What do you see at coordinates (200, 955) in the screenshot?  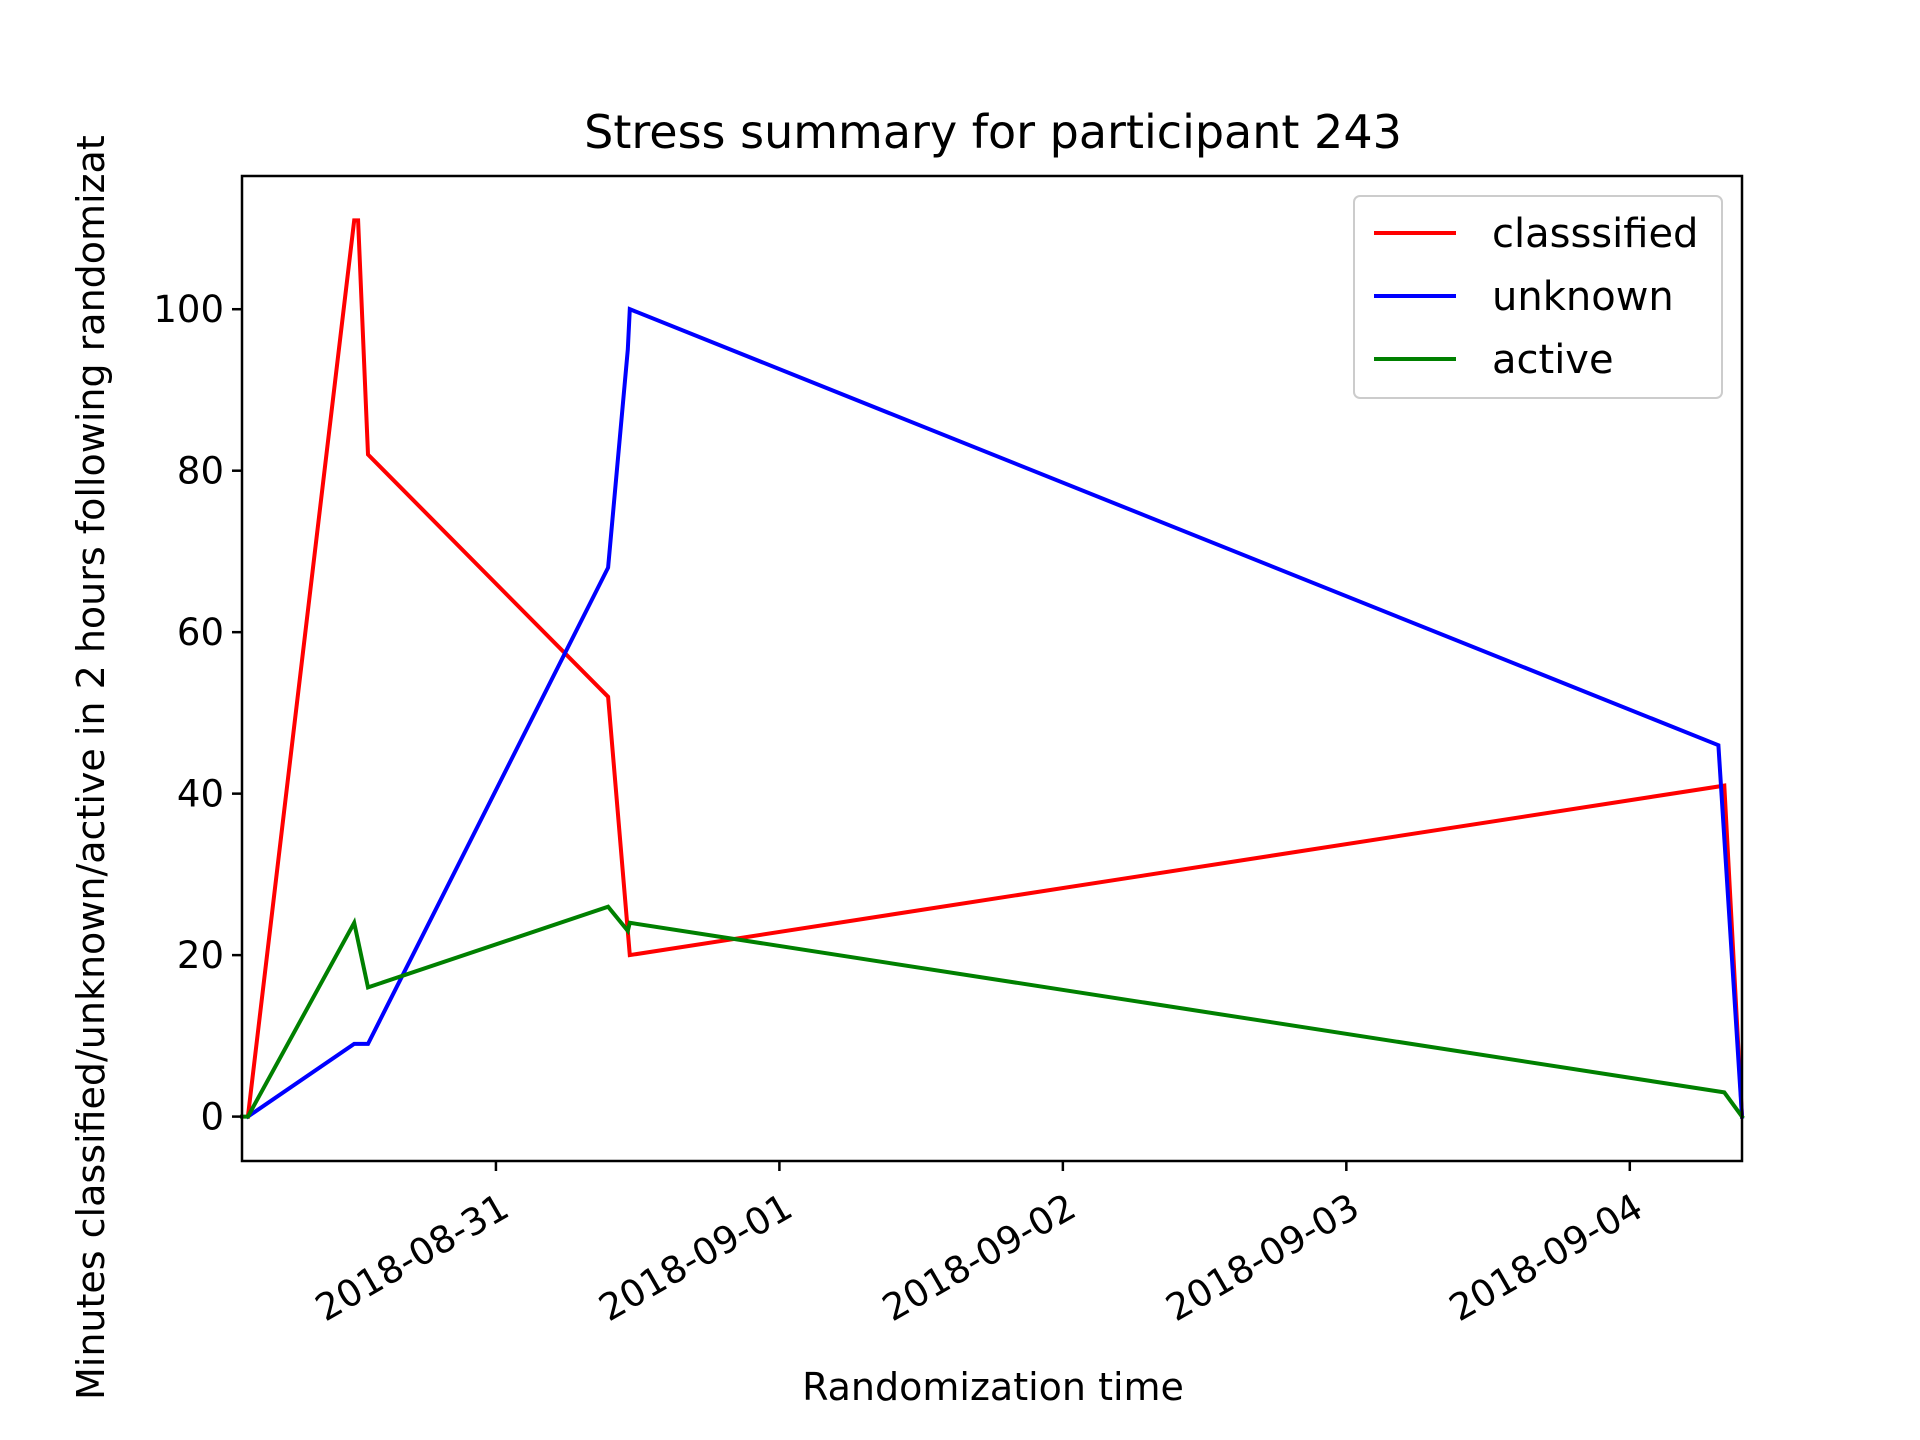 I see `y-tick-label: 20` at bounding box center [200, 955].